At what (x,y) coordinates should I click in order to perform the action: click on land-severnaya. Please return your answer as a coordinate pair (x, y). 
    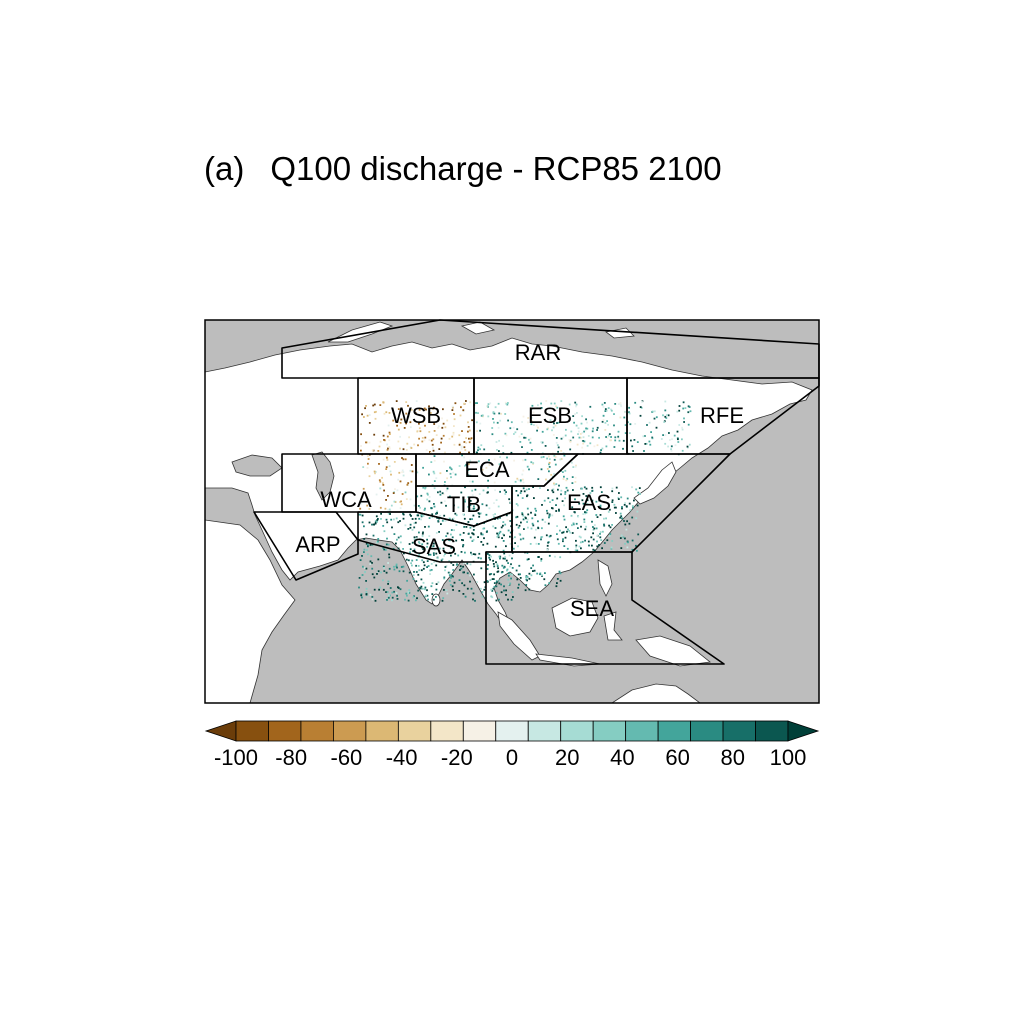
    Looking at the image, I should click on (478, 328).